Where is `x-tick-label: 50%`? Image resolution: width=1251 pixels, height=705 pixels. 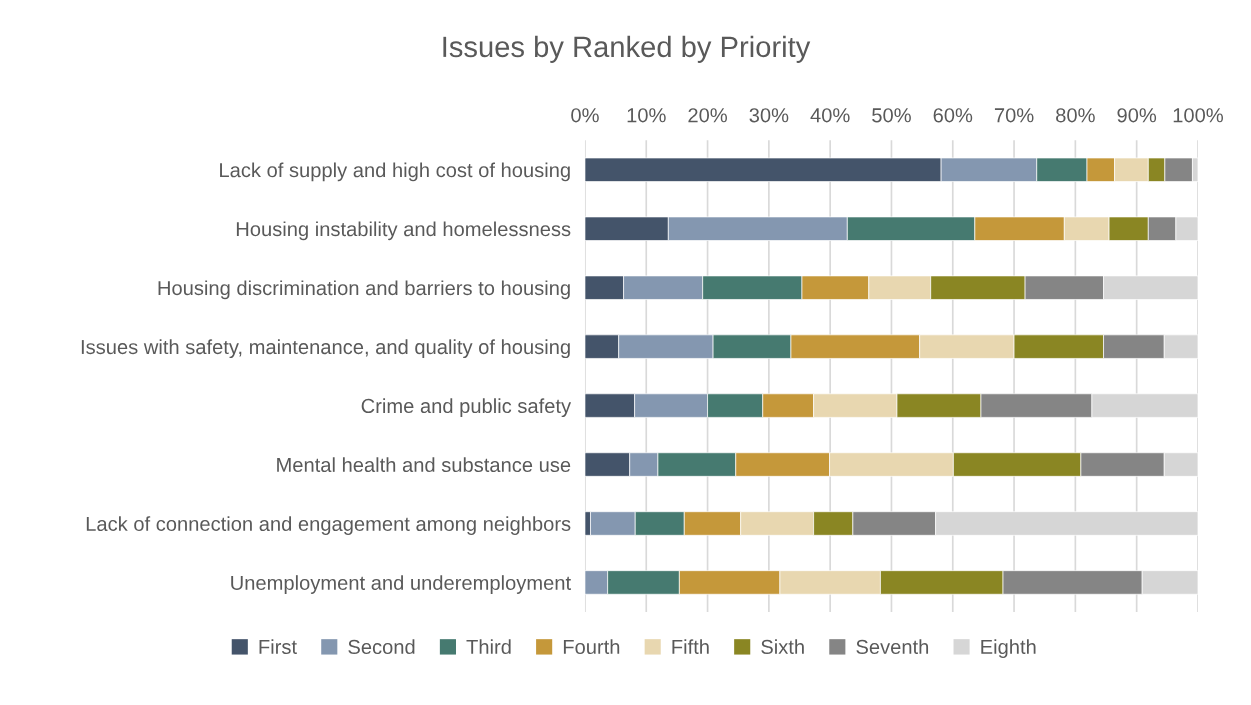
x-tick-label: 50% is located at coordinates (891, 115).